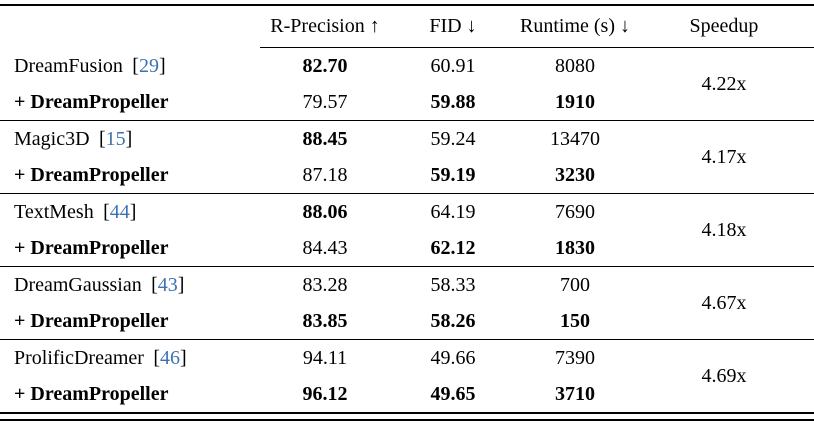  I want to click on table-row-baseline: DreamFusion [29] 82.70 60.91 8080 4.22x, so click(407, 71).